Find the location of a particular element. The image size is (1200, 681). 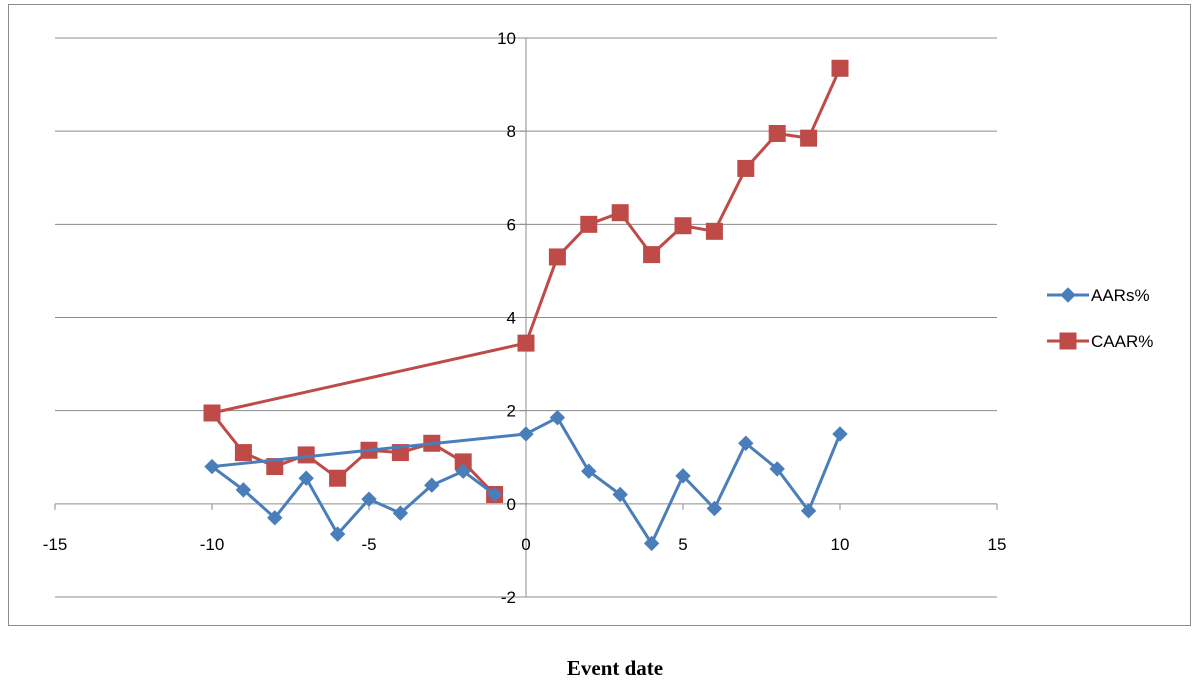

y-tick-label: 8 is located at coordinates (511, 131).